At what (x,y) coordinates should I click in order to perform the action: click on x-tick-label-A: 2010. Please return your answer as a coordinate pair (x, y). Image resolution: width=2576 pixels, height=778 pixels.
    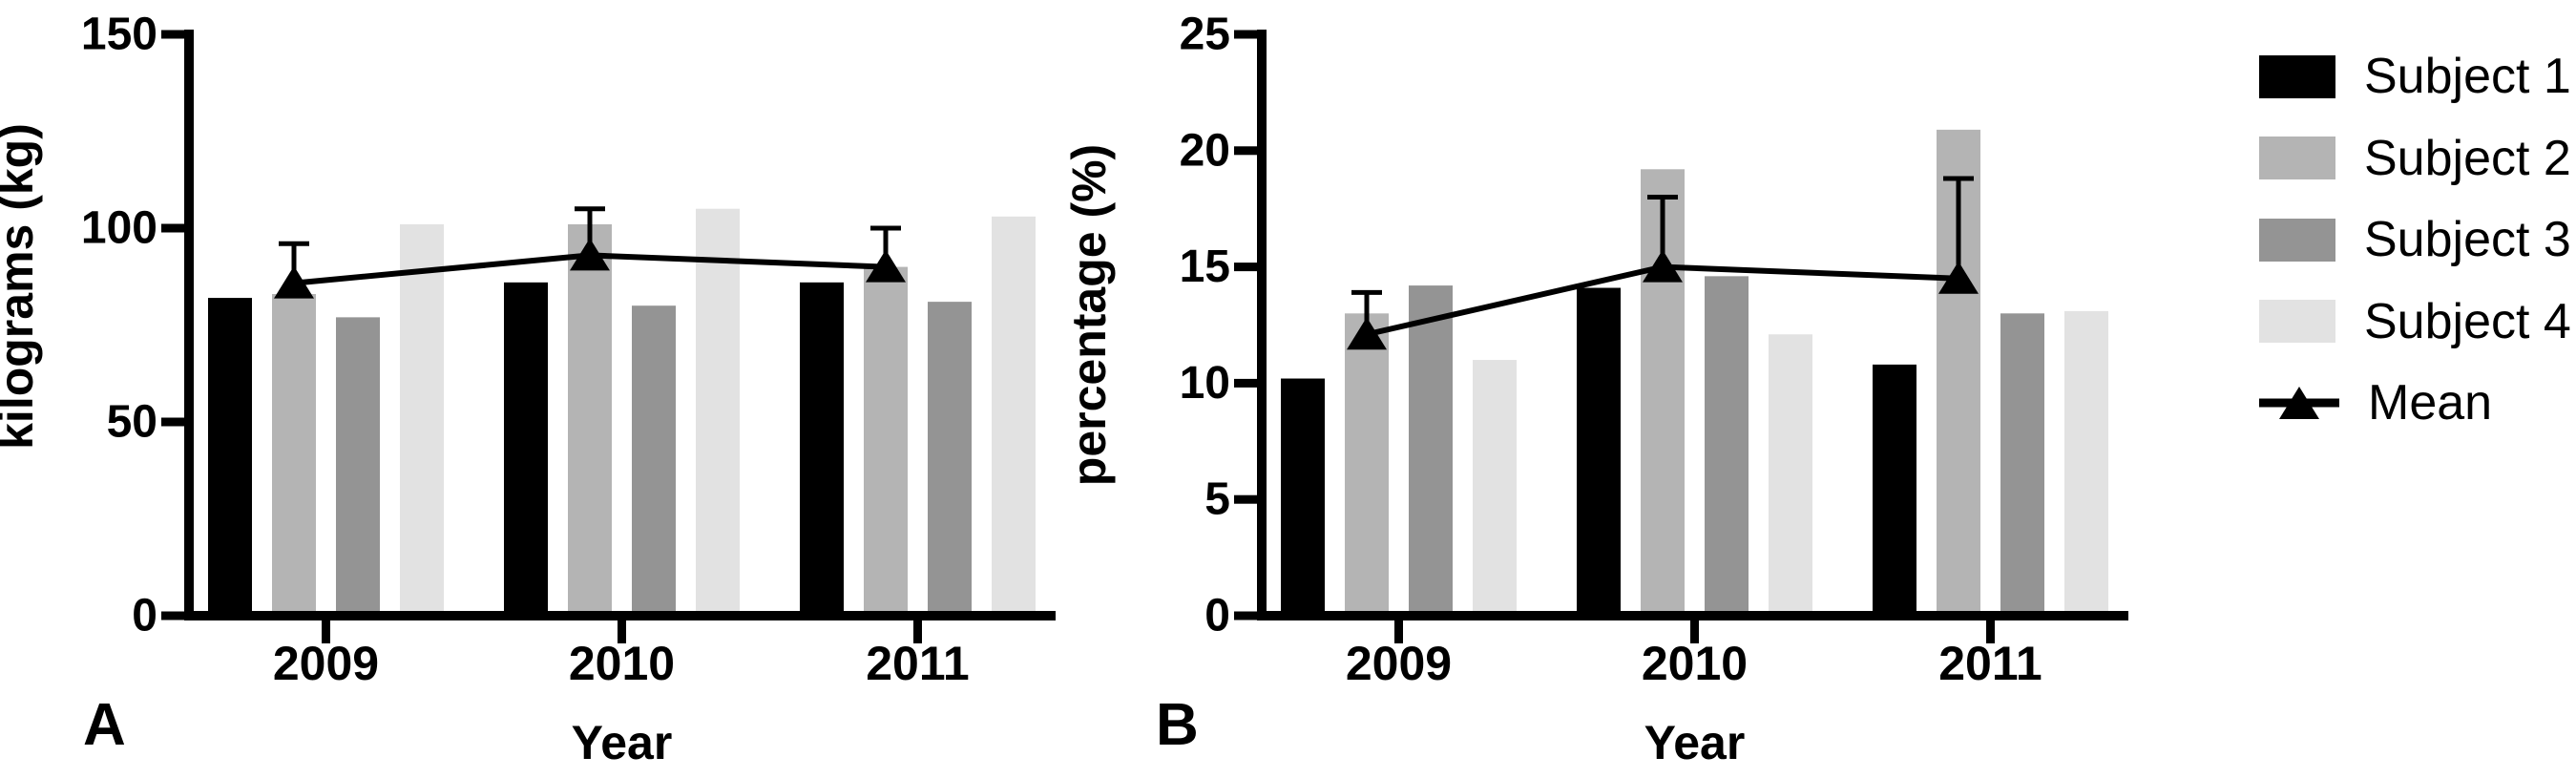
    Looking at the image, I should click on (622, 663).